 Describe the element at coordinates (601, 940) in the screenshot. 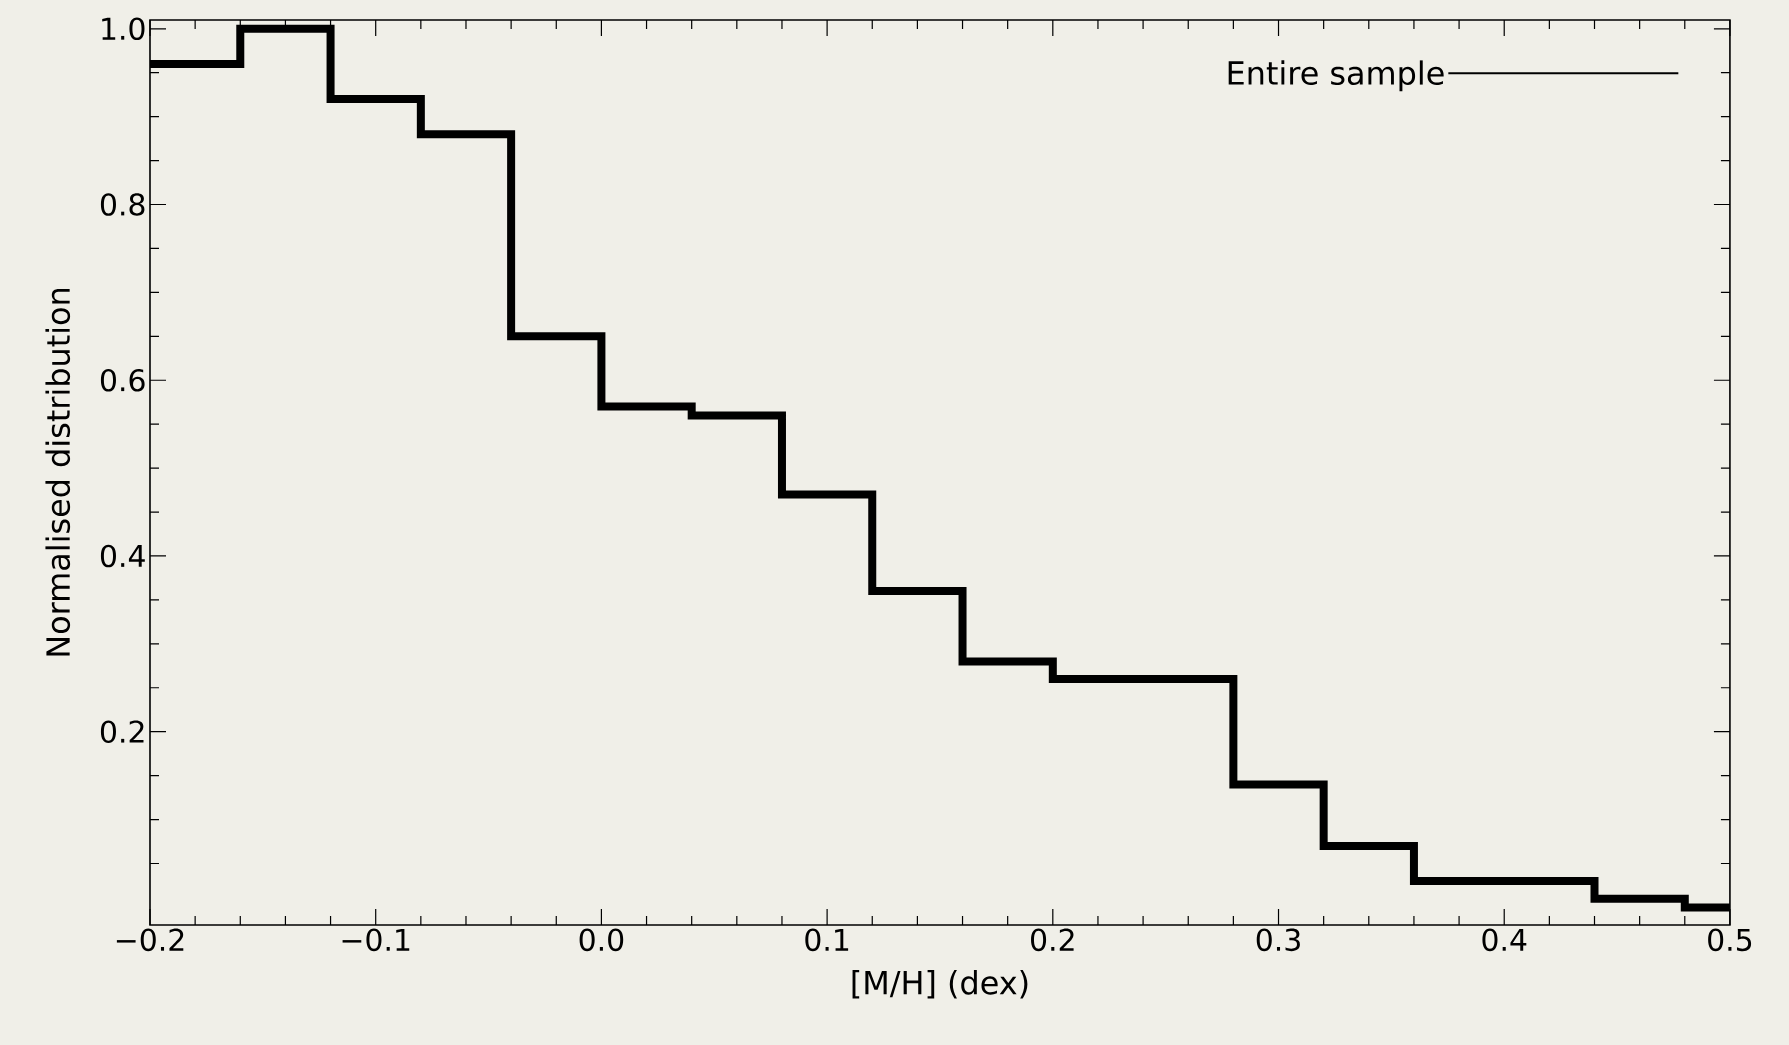

I see `x-tick-label: 0.0` at that location.